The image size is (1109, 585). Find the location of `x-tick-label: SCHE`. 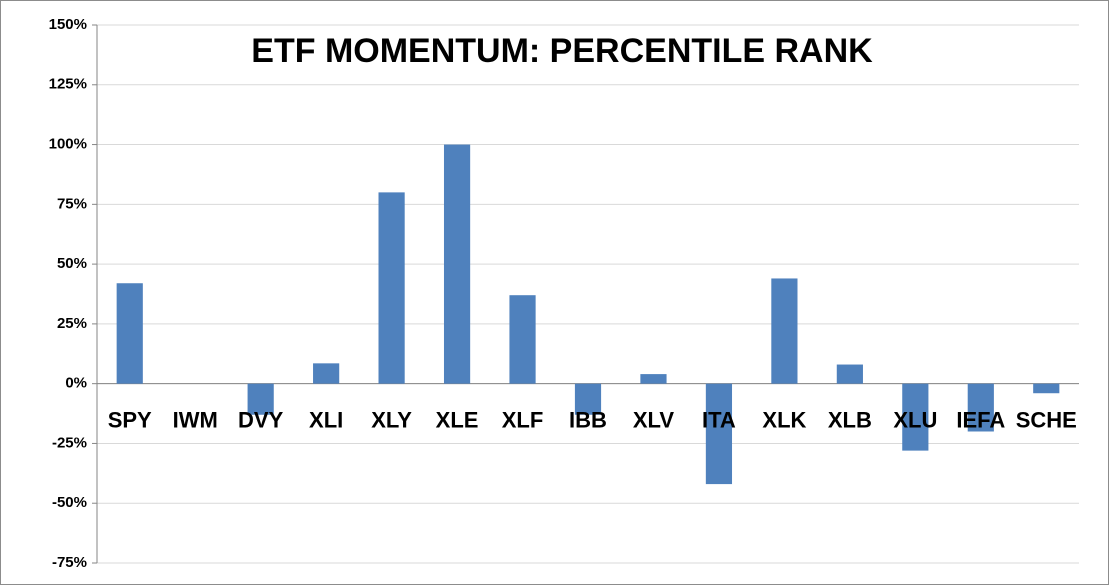

x-tick-label: SCHE is located at coordinates (1046, 419).